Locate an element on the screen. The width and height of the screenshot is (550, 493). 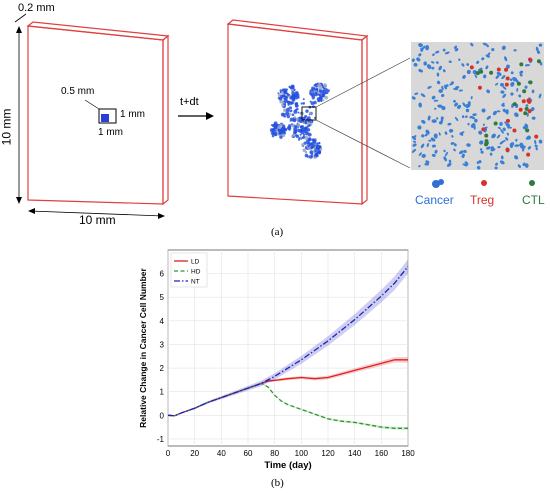
x-tick-label: 40 is located at coordinates (221, 453).